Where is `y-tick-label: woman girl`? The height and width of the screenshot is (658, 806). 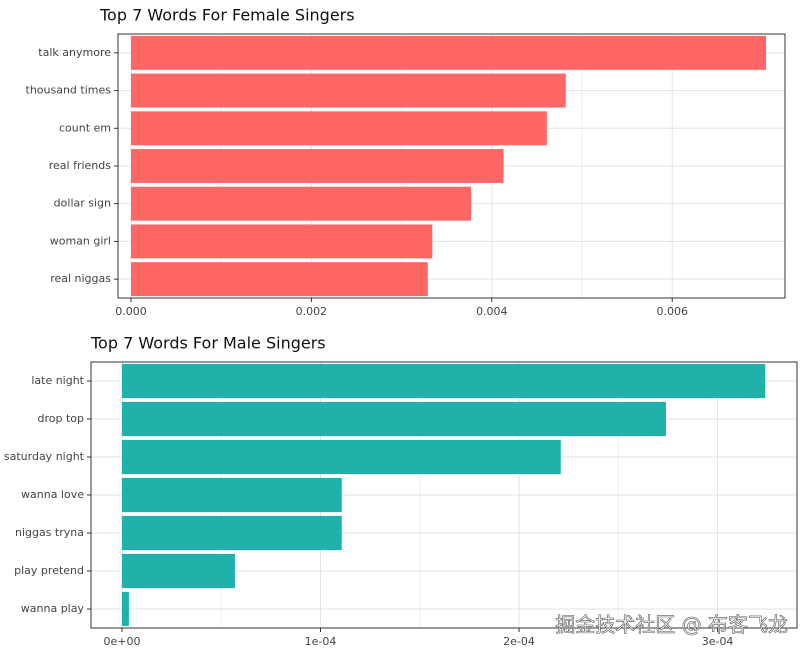
y-tick-label: woman girl is located at coordinates (80, 240).